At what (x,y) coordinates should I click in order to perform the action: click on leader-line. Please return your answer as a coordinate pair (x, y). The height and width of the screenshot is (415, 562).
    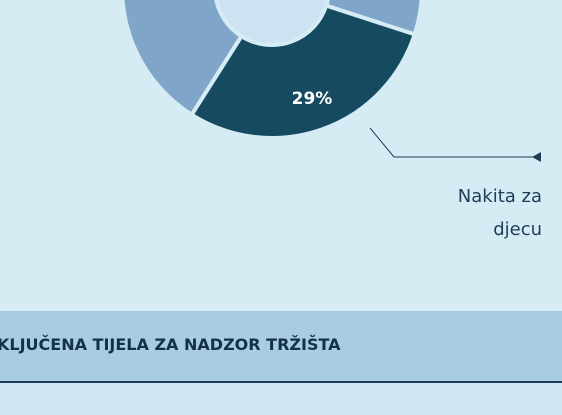
    Looking at the image, I should click on (452, 142).